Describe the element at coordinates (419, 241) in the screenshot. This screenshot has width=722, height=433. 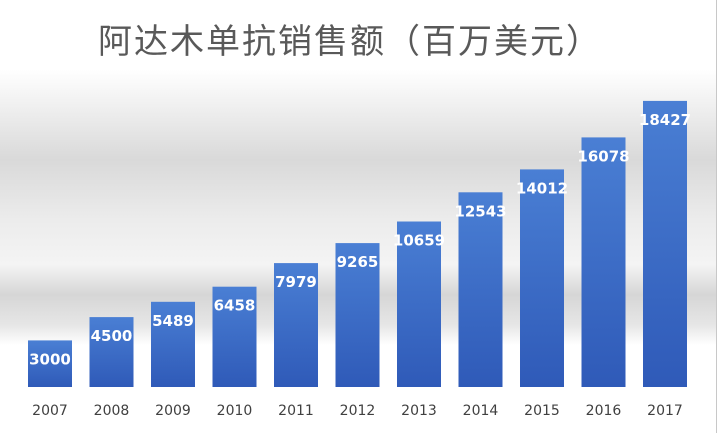
I see `data-label-2013: 10659` at that location.